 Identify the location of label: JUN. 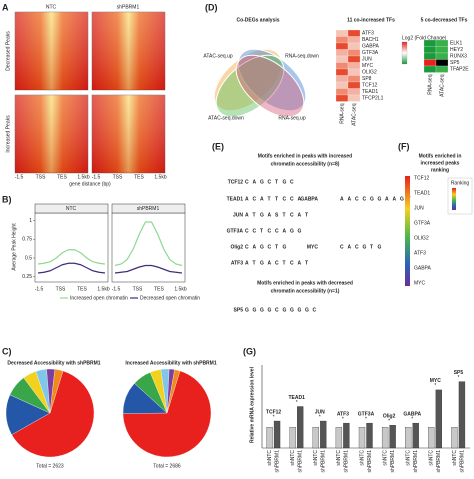
(238, 215).